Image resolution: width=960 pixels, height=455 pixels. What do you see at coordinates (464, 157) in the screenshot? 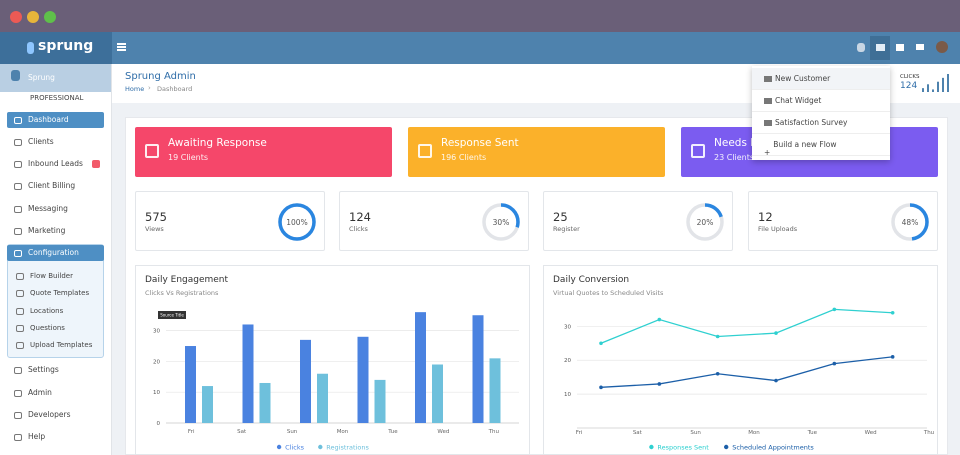
I see `card-subtitle: 196 Clients` at bounding box center [464, 157].